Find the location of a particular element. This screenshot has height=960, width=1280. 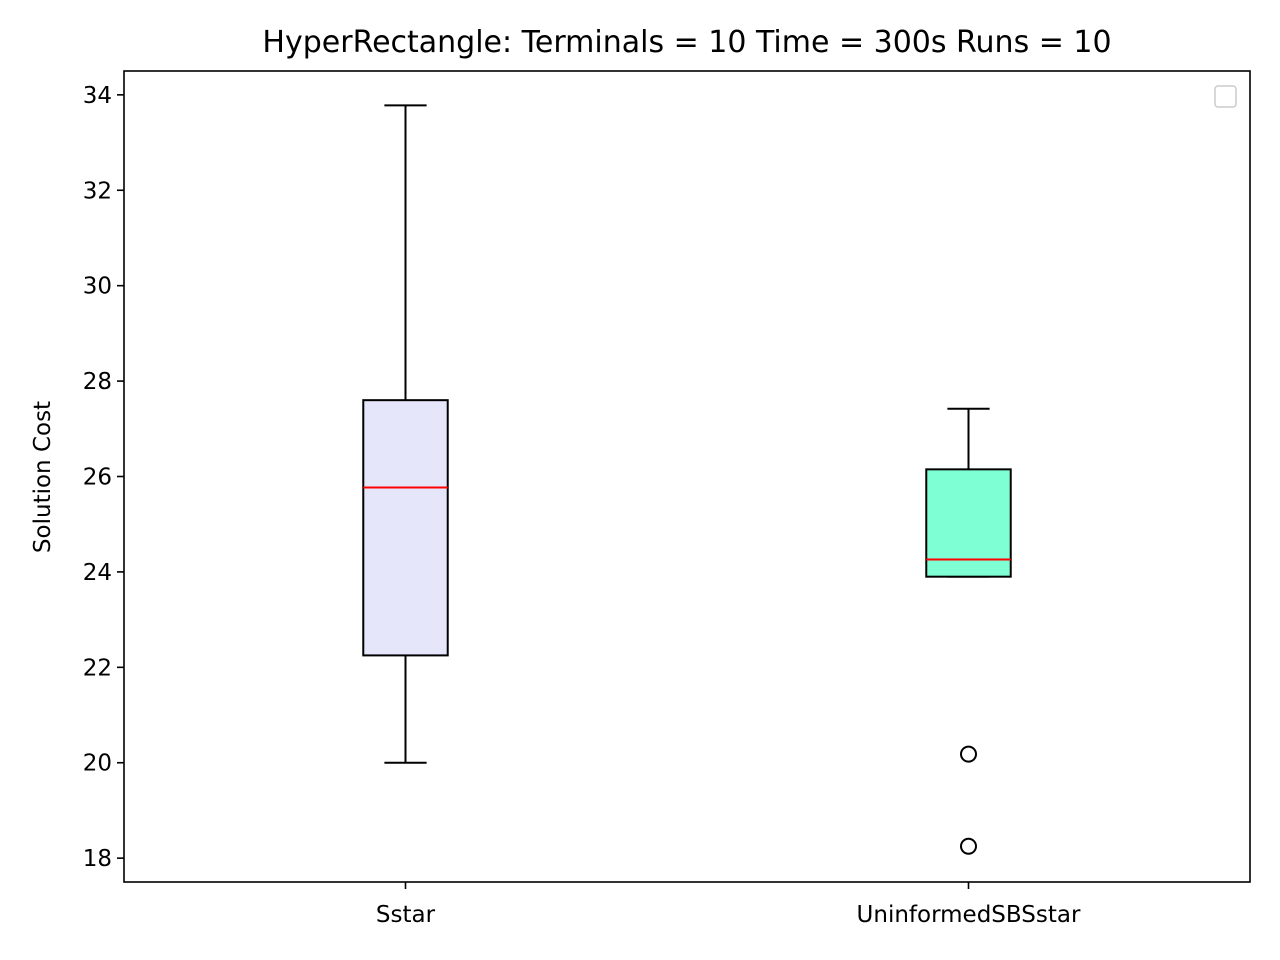

y-axis: 18 20 22 24 26 28 30 32 34 is located at coordinates (103, 477).